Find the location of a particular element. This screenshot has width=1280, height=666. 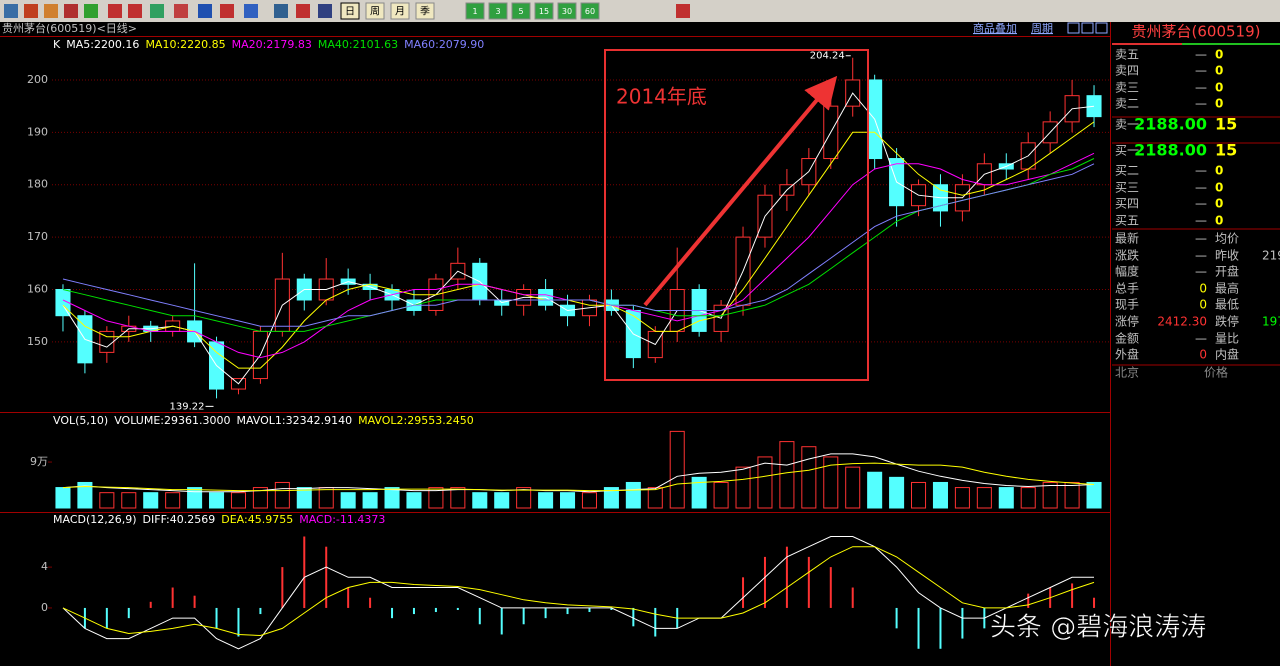

stat-label: 幅度 is located at coordinates (1127, 271).